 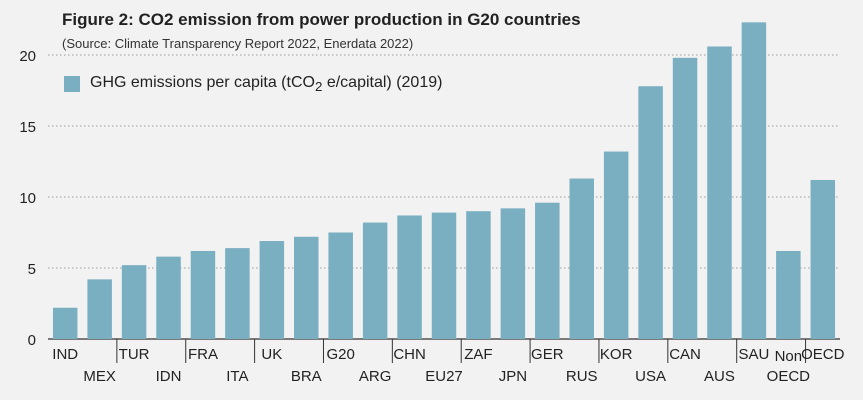 I want to click on x-tick-label: KOR, so click(x=616, y=354).